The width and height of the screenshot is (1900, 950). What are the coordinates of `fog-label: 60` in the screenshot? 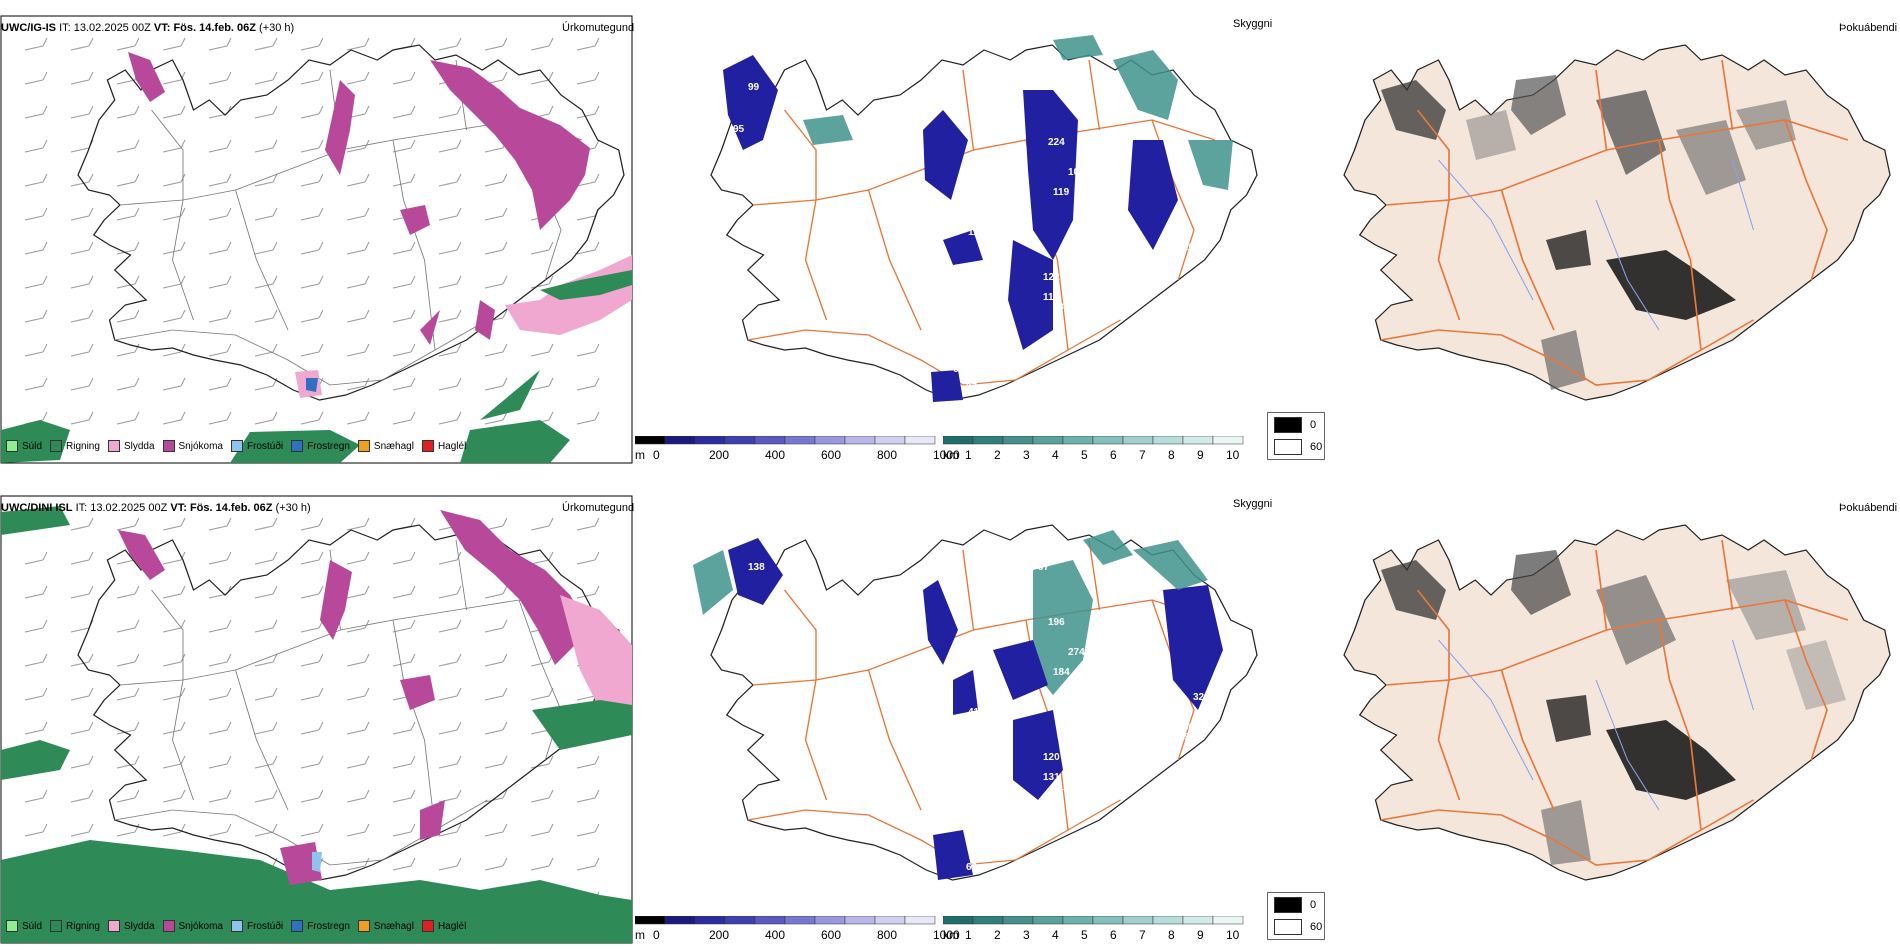 It's located at (1316, 927).